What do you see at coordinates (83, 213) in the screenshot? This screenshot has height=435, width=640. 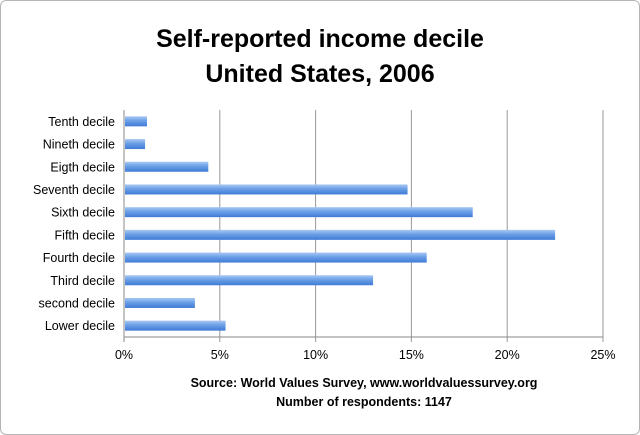 I see `category-label: Sixth decile` at bounding box center [83, 213].